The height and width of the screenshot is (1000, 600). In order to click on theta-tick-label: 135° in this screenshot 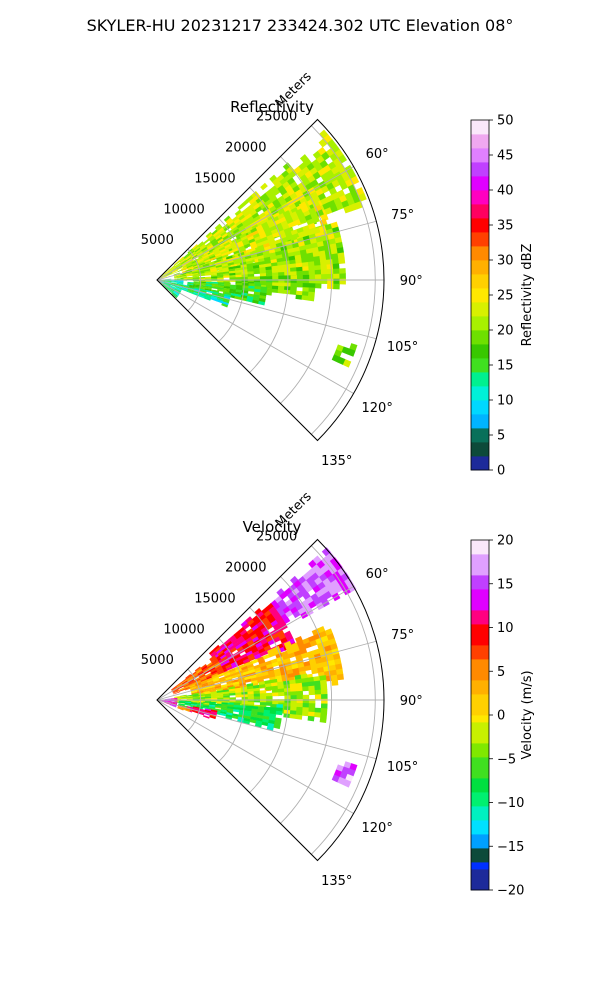, I will do `click(336, 461)`.